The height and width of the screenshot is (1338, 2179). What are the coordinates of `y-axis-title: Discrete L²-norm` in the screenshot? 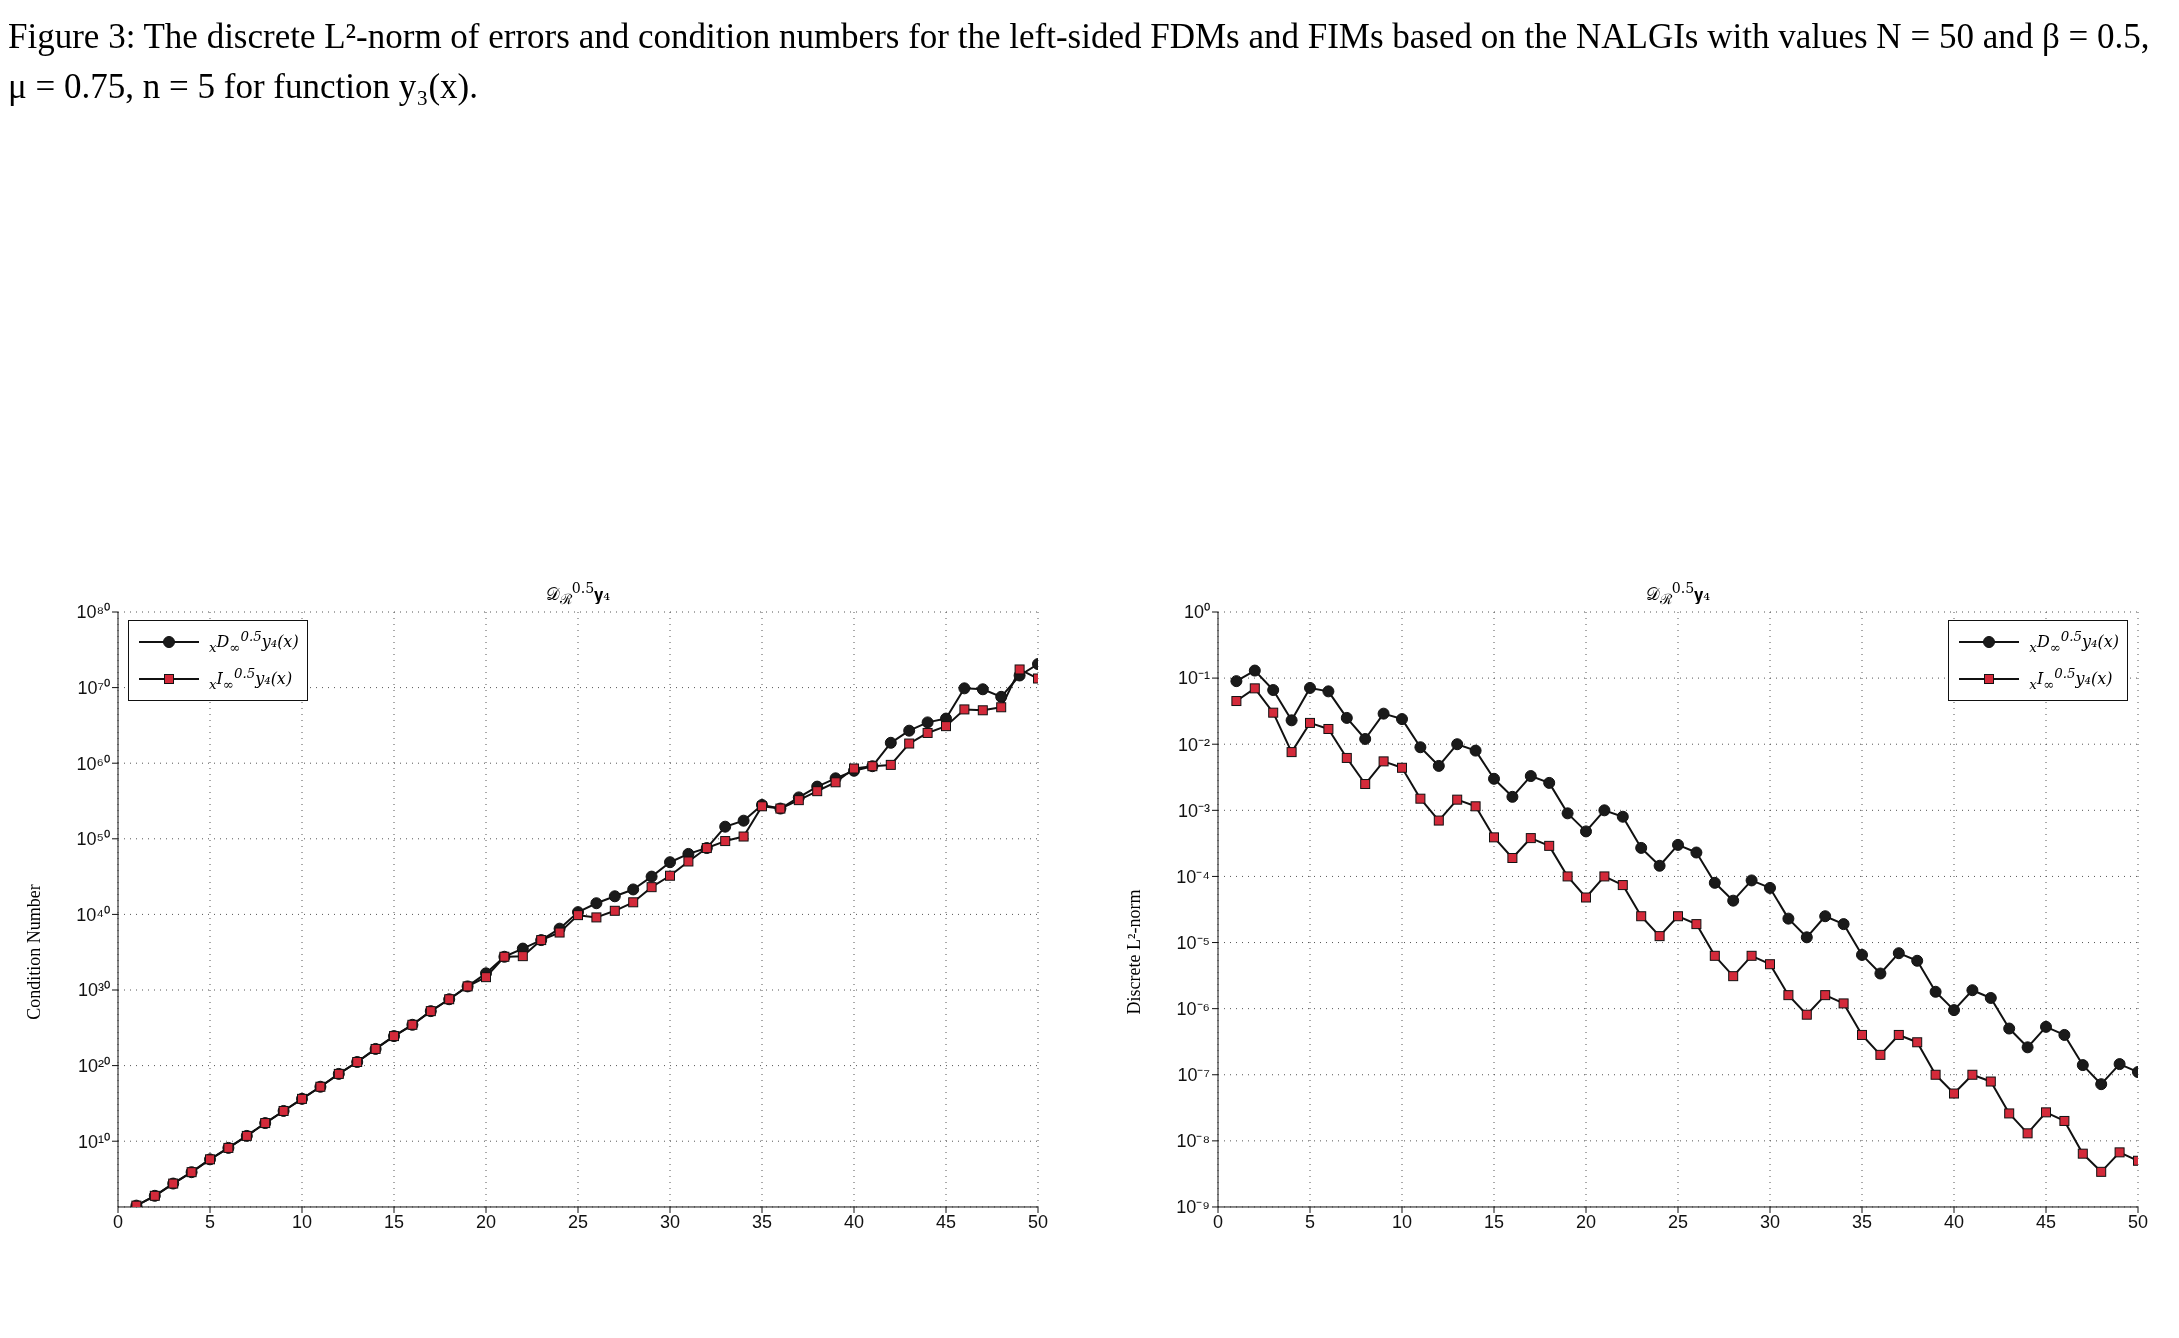 It's located at (1134, 952).